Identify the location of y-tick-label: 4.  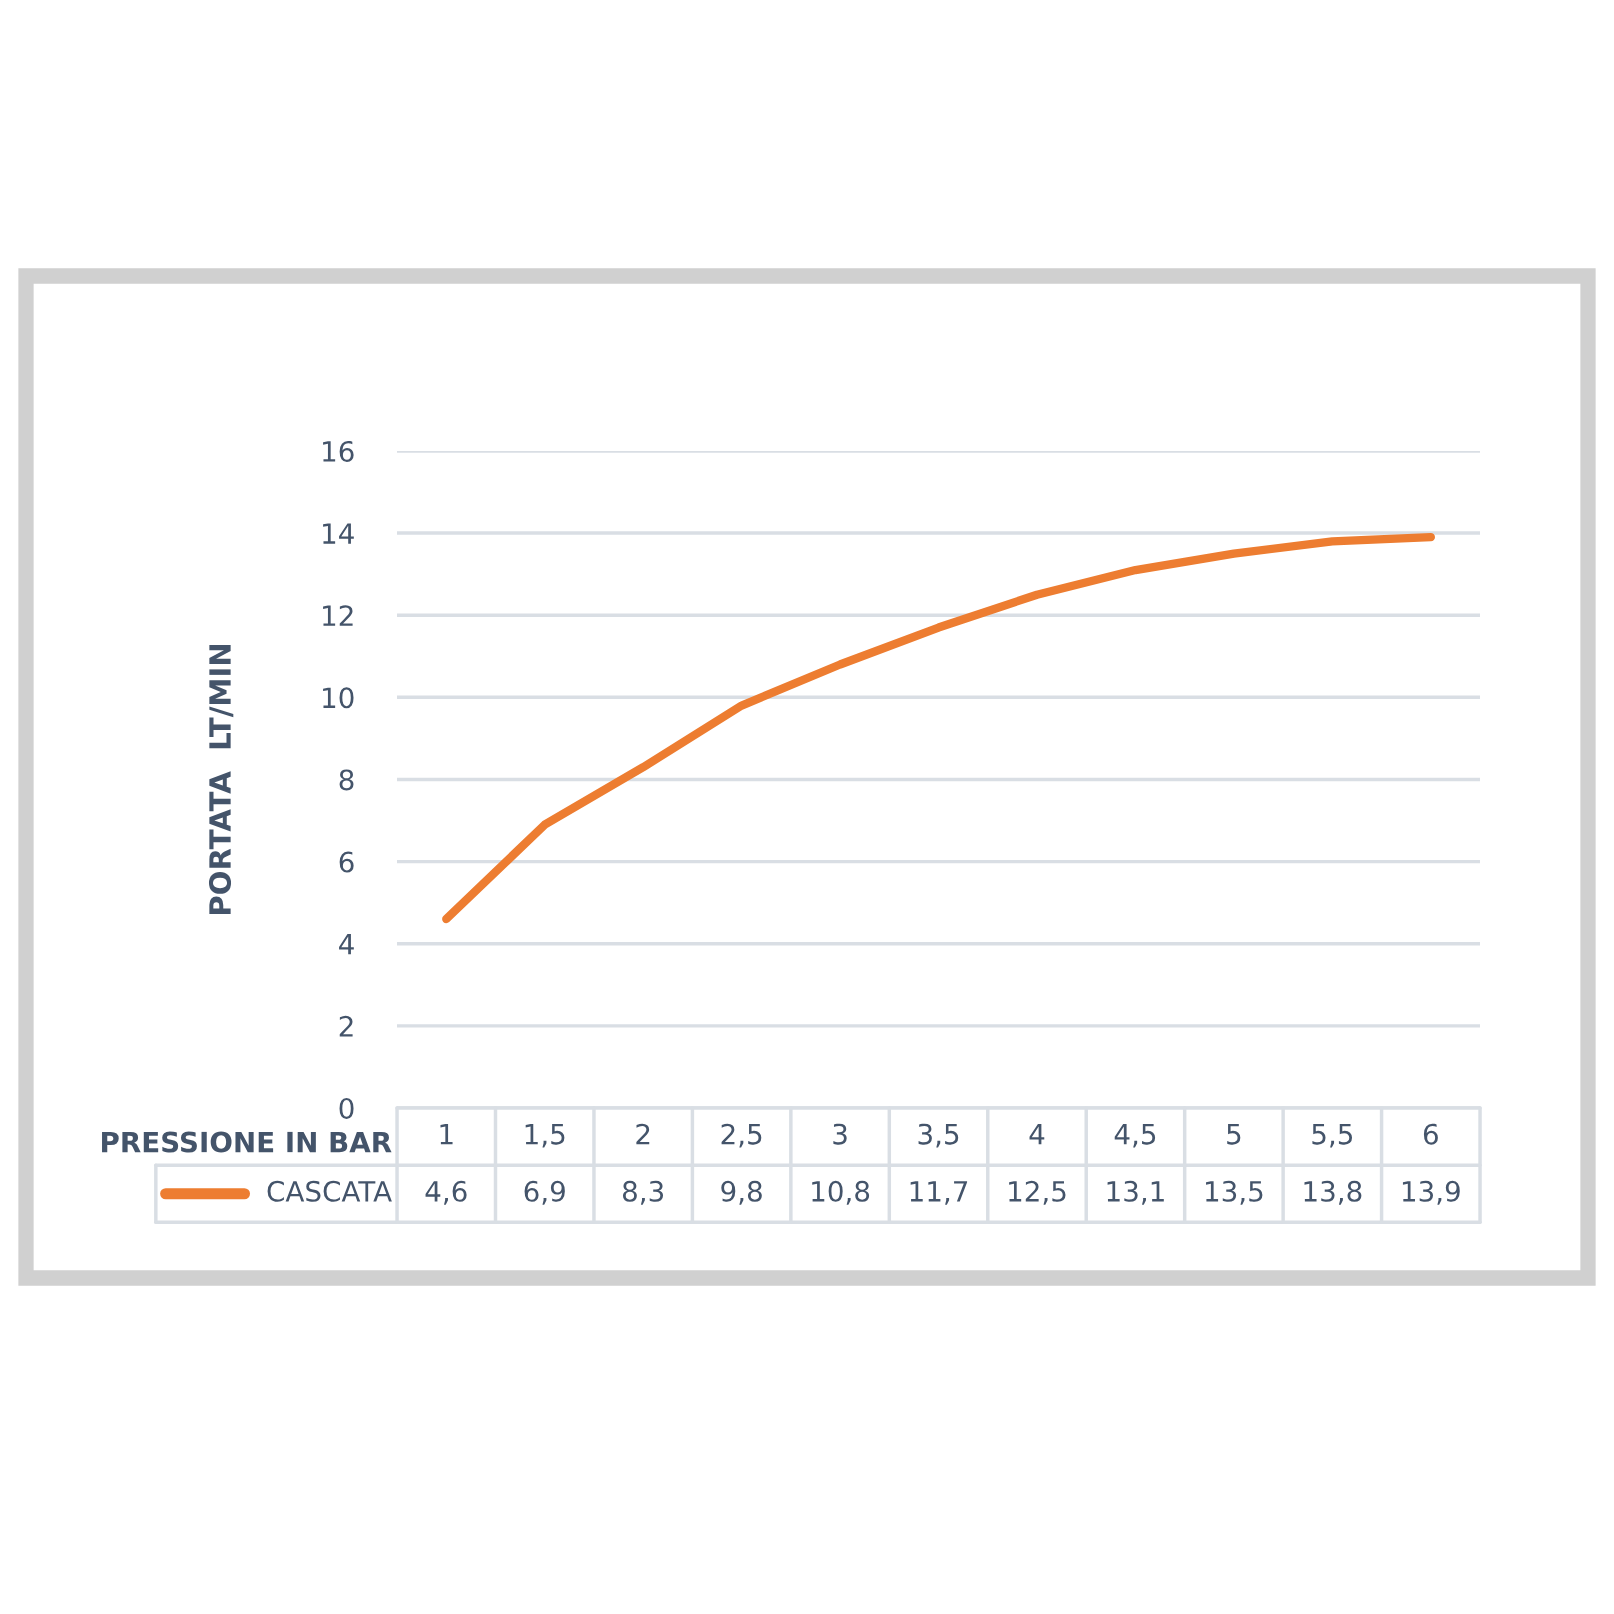
(346, 944).